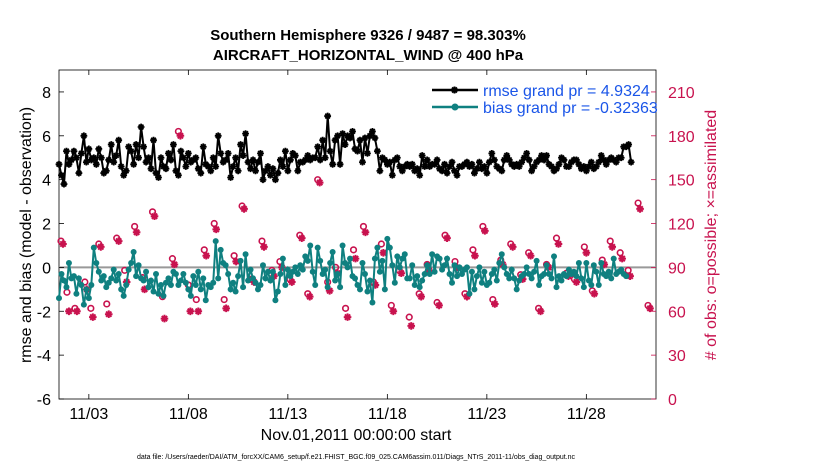 The width and height of the screenshot is (830, 470). What do you see at coordinates (26, 235) in the screenshot?
I see `y-axis-label: rmse and bias (model - observation)` at bounding box center [26, 235].